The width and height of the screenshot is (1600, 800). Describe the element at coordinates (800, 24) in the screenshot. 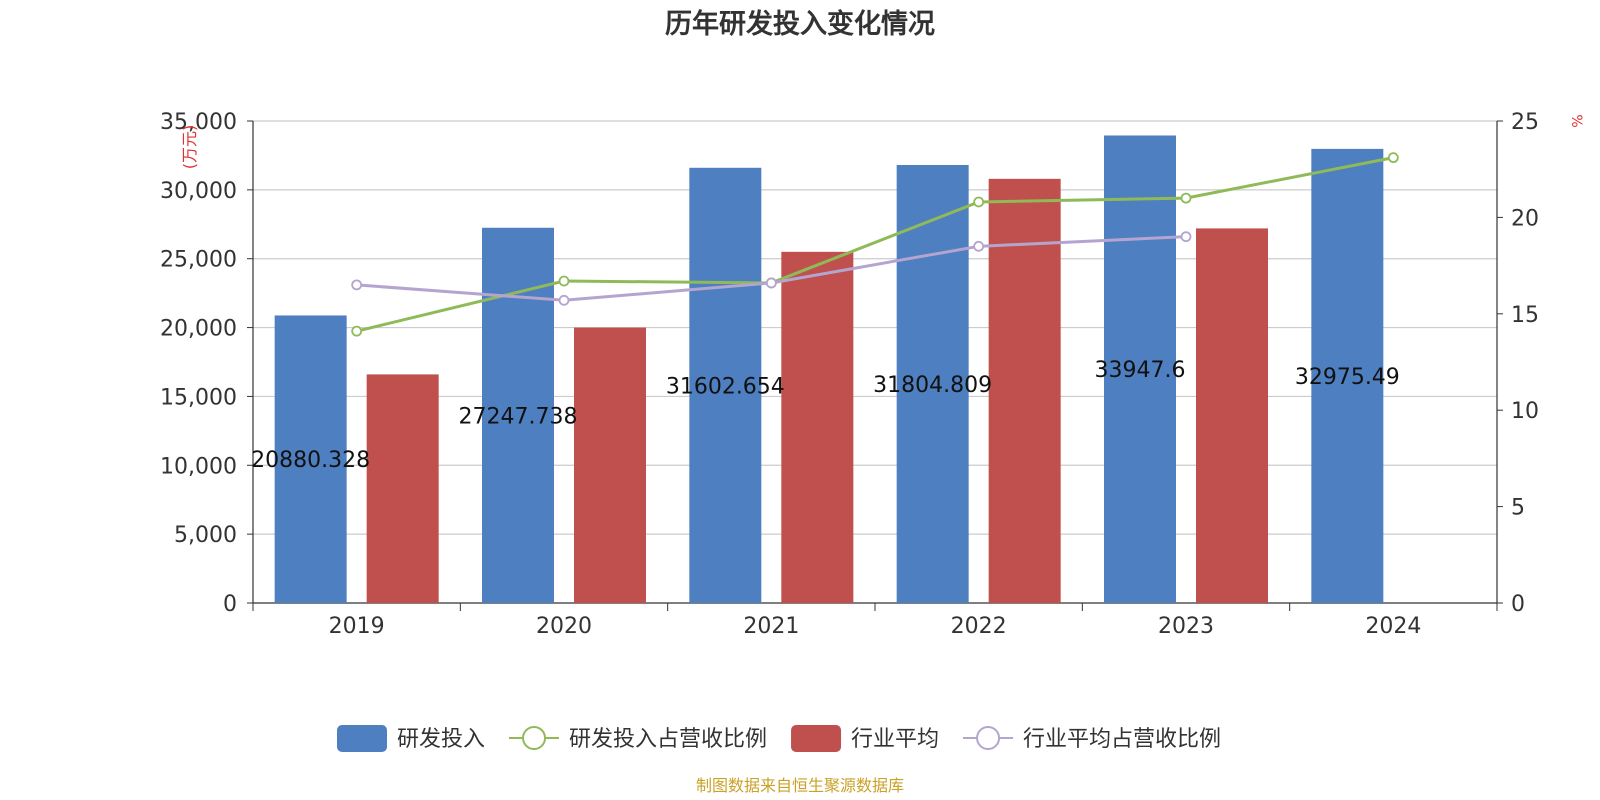

I see `chart-title: 历年研发投入变化情况` at that location.